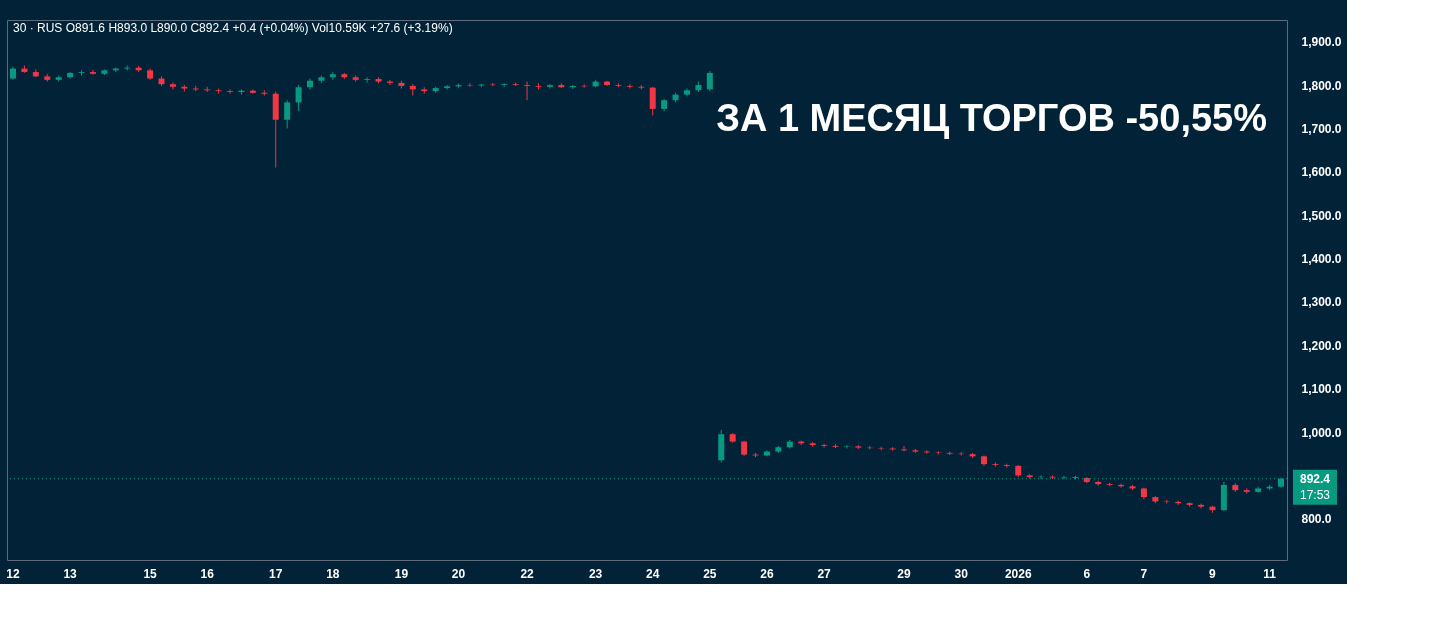 The image size is (1433, 638). Describe the element at coordinates (653, 573) in the screenshot. I see `x-tick-label: 24` at that location.